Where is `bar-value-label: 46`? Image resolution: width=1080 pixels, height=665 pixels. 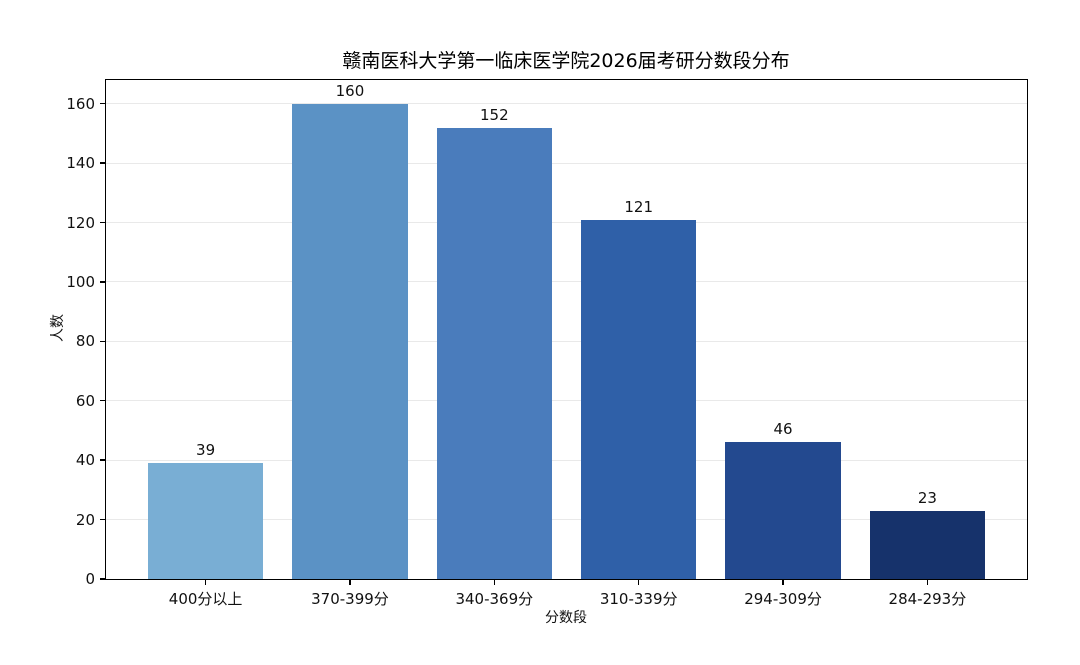
bar-value-label: 46 is located at coordinates (783, 429).